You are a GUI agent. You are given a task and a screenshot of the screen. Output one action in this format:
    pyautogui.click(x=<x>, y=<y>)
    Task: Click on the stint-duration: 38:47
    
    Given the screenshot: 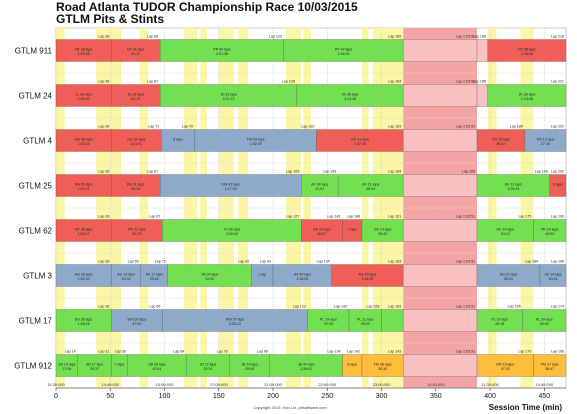 What is the action you would take?
    pyautogui.click(x=549, y=369)
    